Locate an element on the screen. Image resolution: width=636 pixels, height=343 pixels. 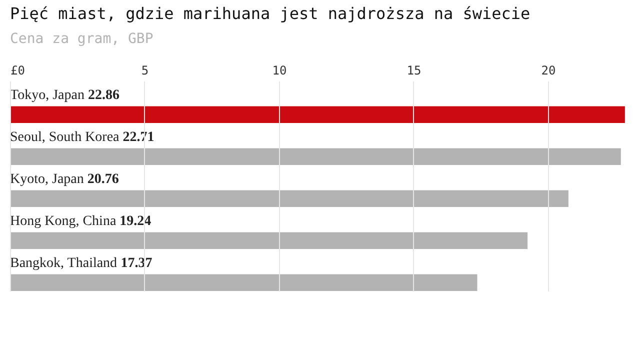
x-tick-label: 15 is located at coordinates (414, 71).